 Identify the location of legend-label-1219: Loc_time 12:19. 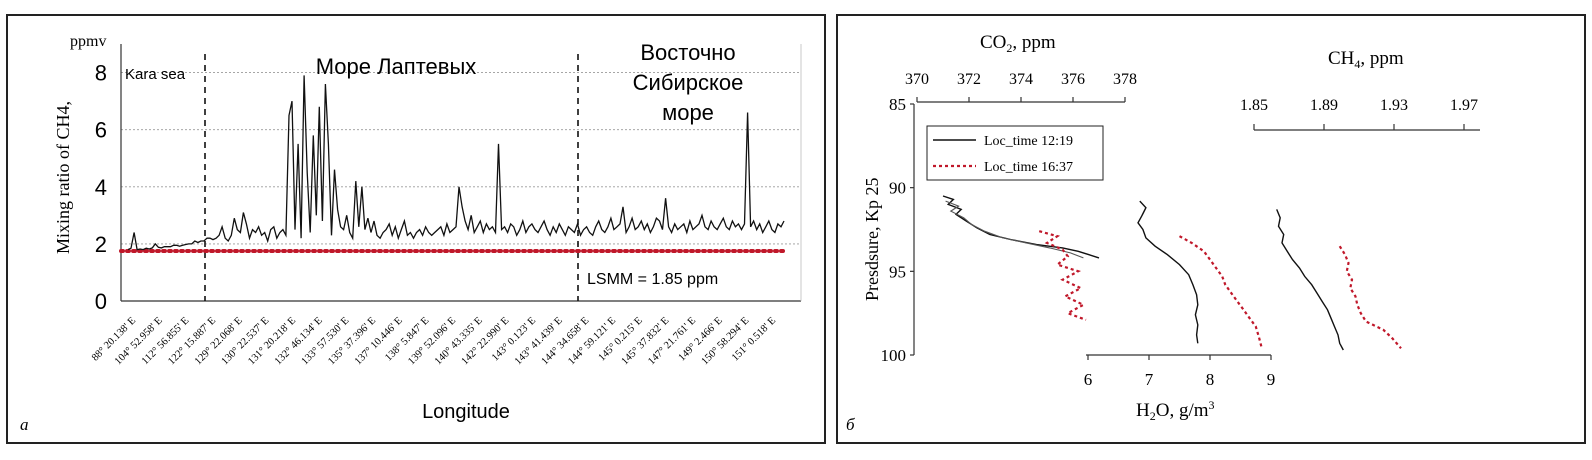
(1028, 141).